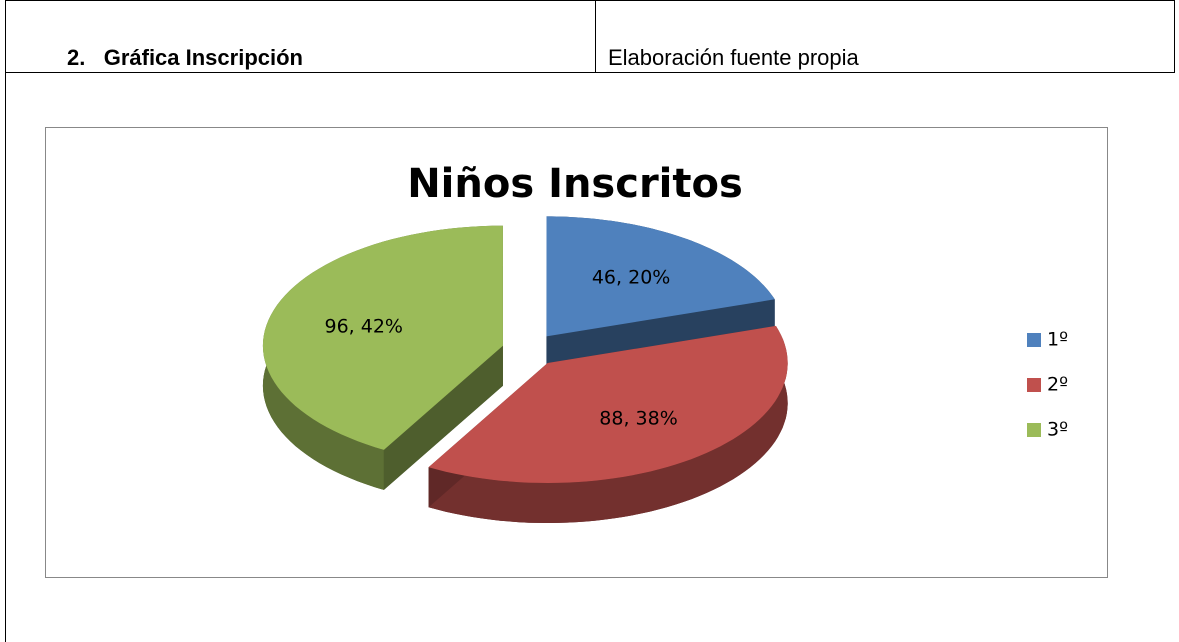 This screenshot has height=642, width=1179. Describe the element at coordinates (638, 418) in the screenshot. I see `data-label: 88, 38%` at that location.